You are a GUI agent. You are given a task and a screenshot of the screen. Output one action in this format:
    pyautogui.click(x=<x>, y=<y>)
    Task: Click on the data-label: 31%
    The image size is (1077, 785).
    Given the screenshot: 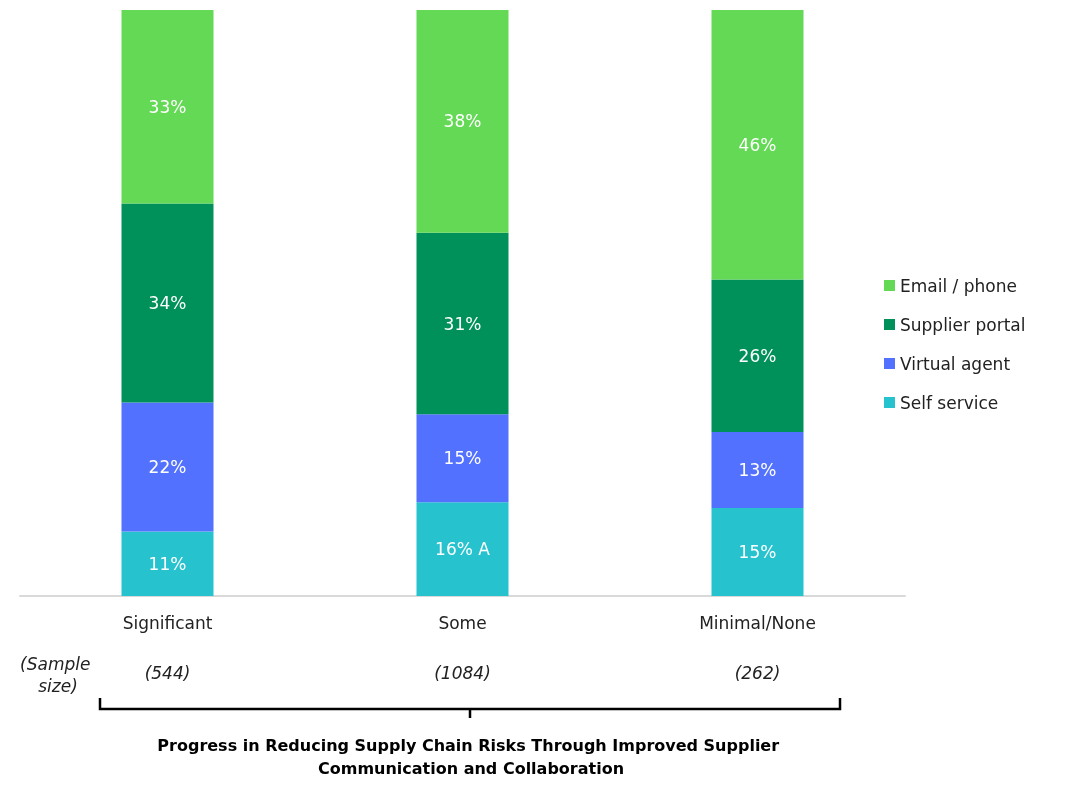 What is the action you would take?
    pyautogui.click(x=462, y=323)
    